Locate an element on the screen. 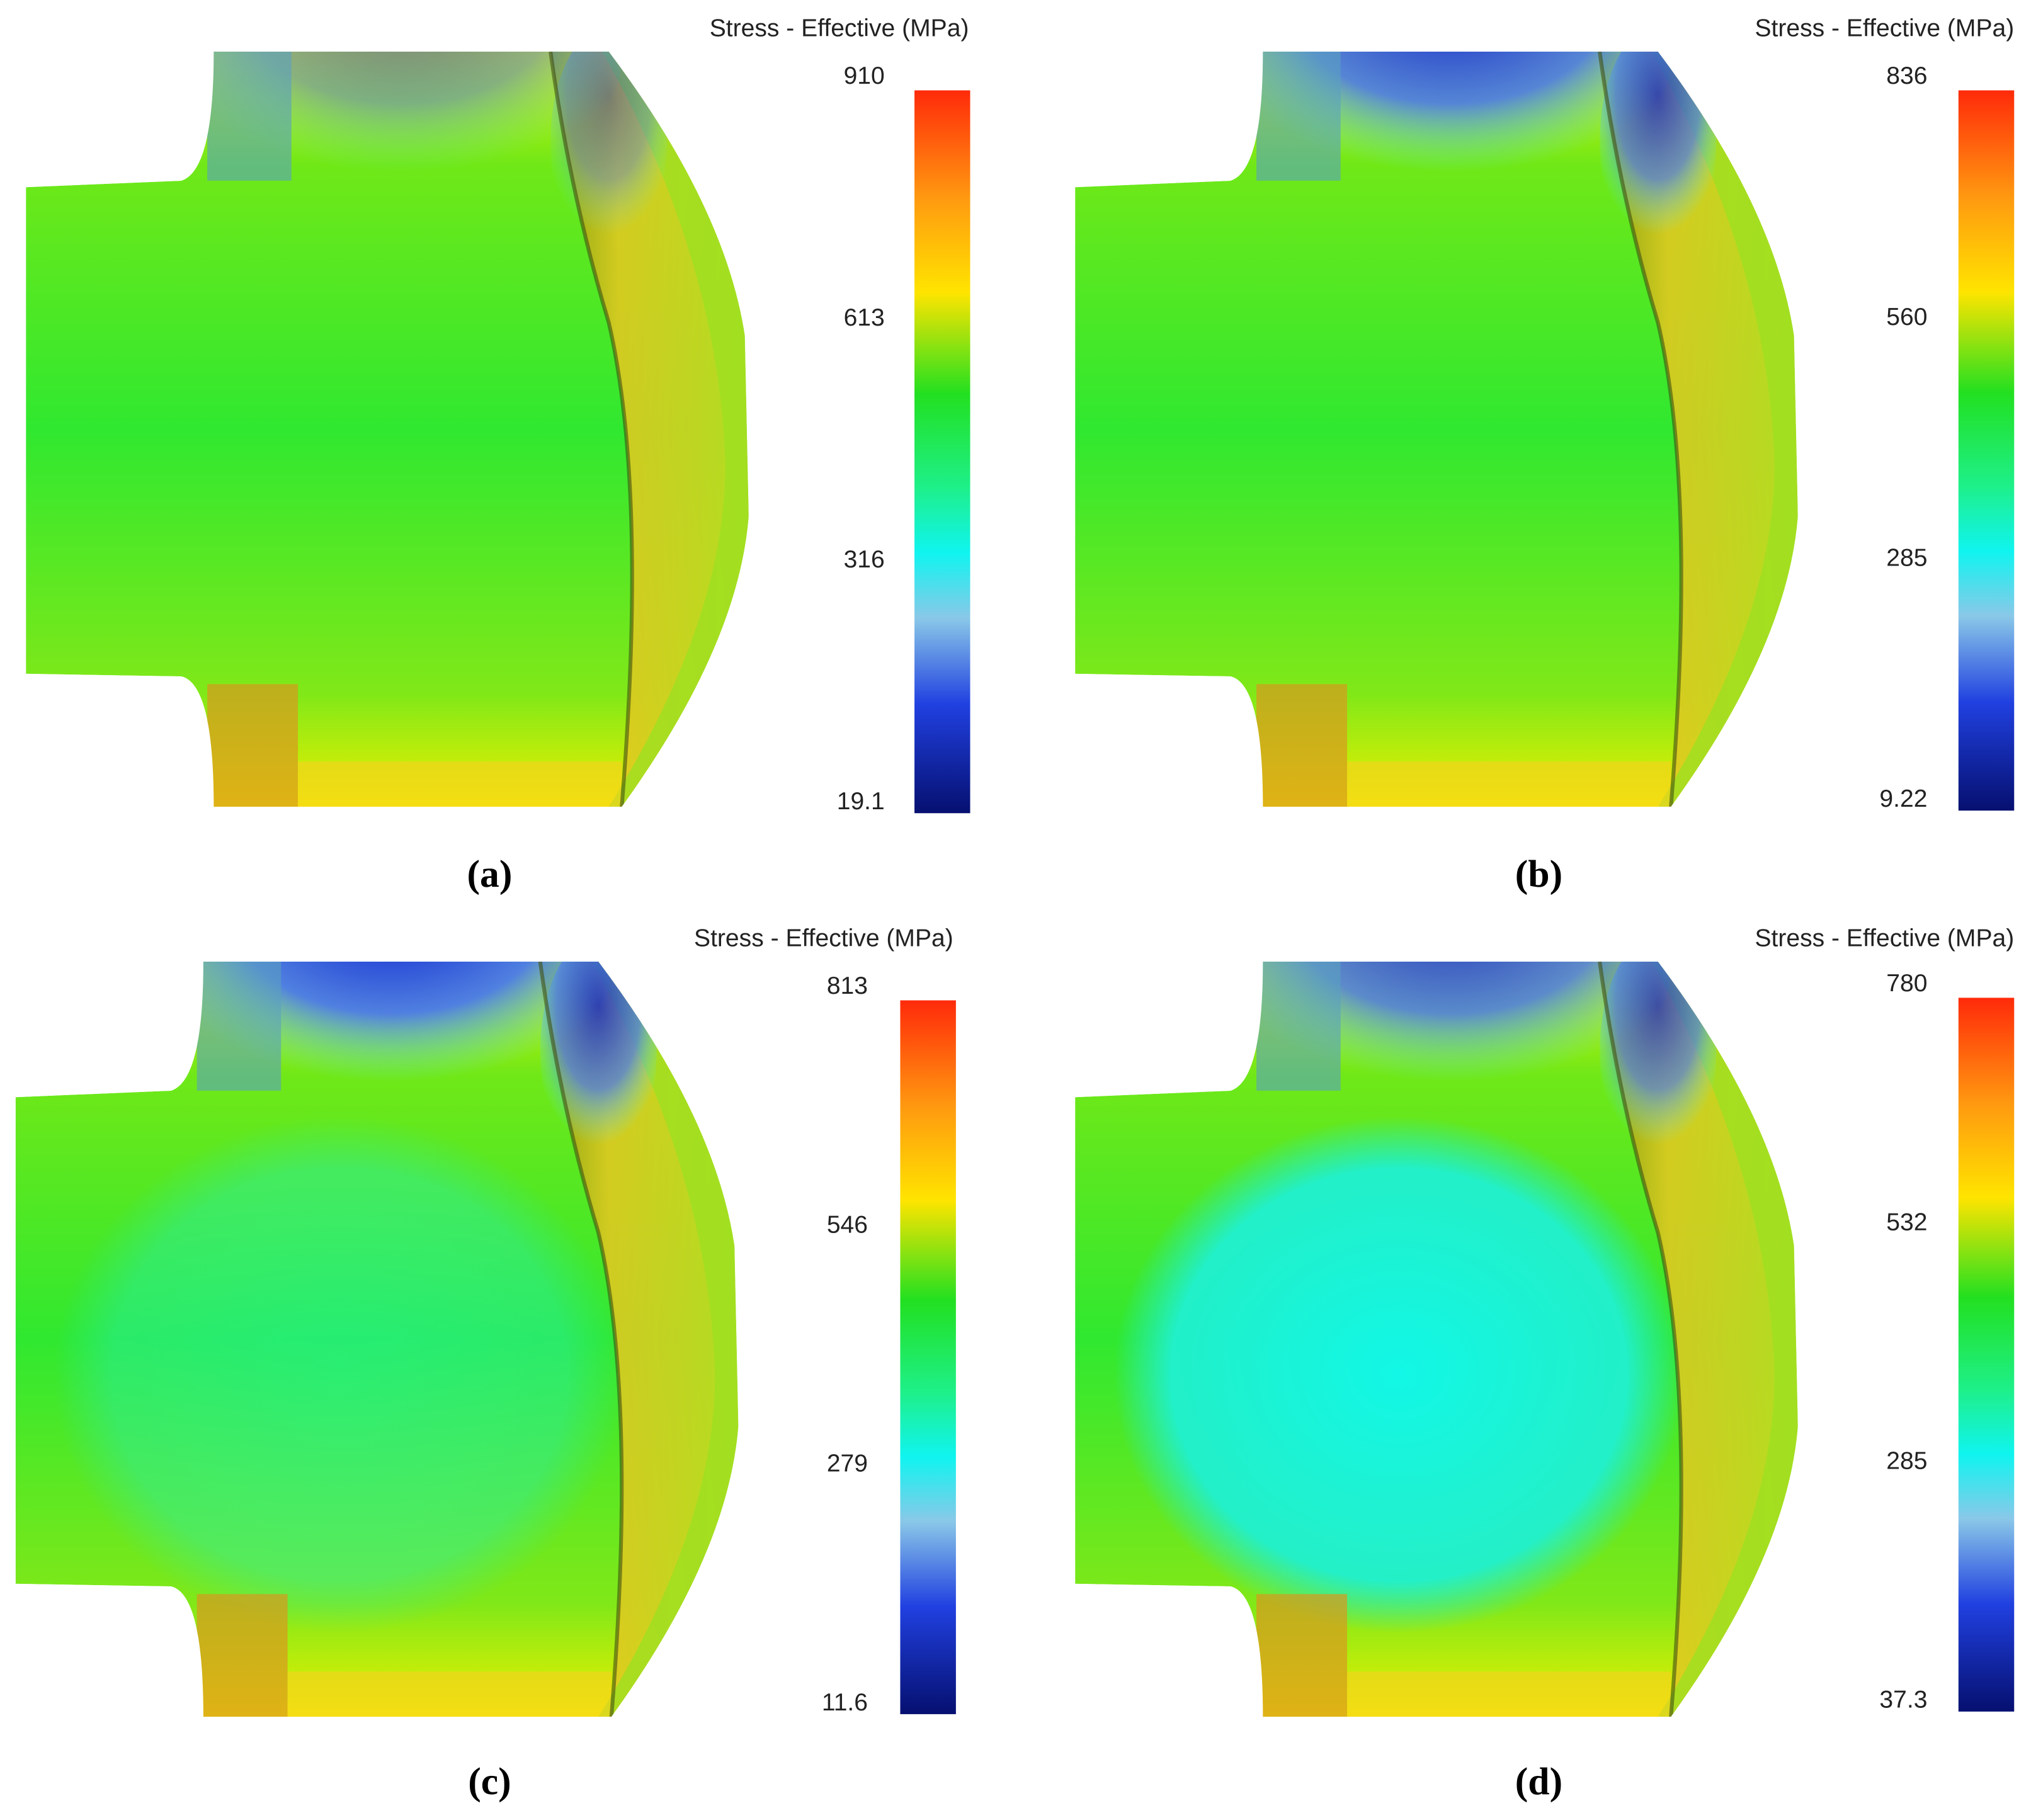 The height and width of the screenshot is (1820, 2031). panel-caption: (a) is located at coordinates (489, 874).